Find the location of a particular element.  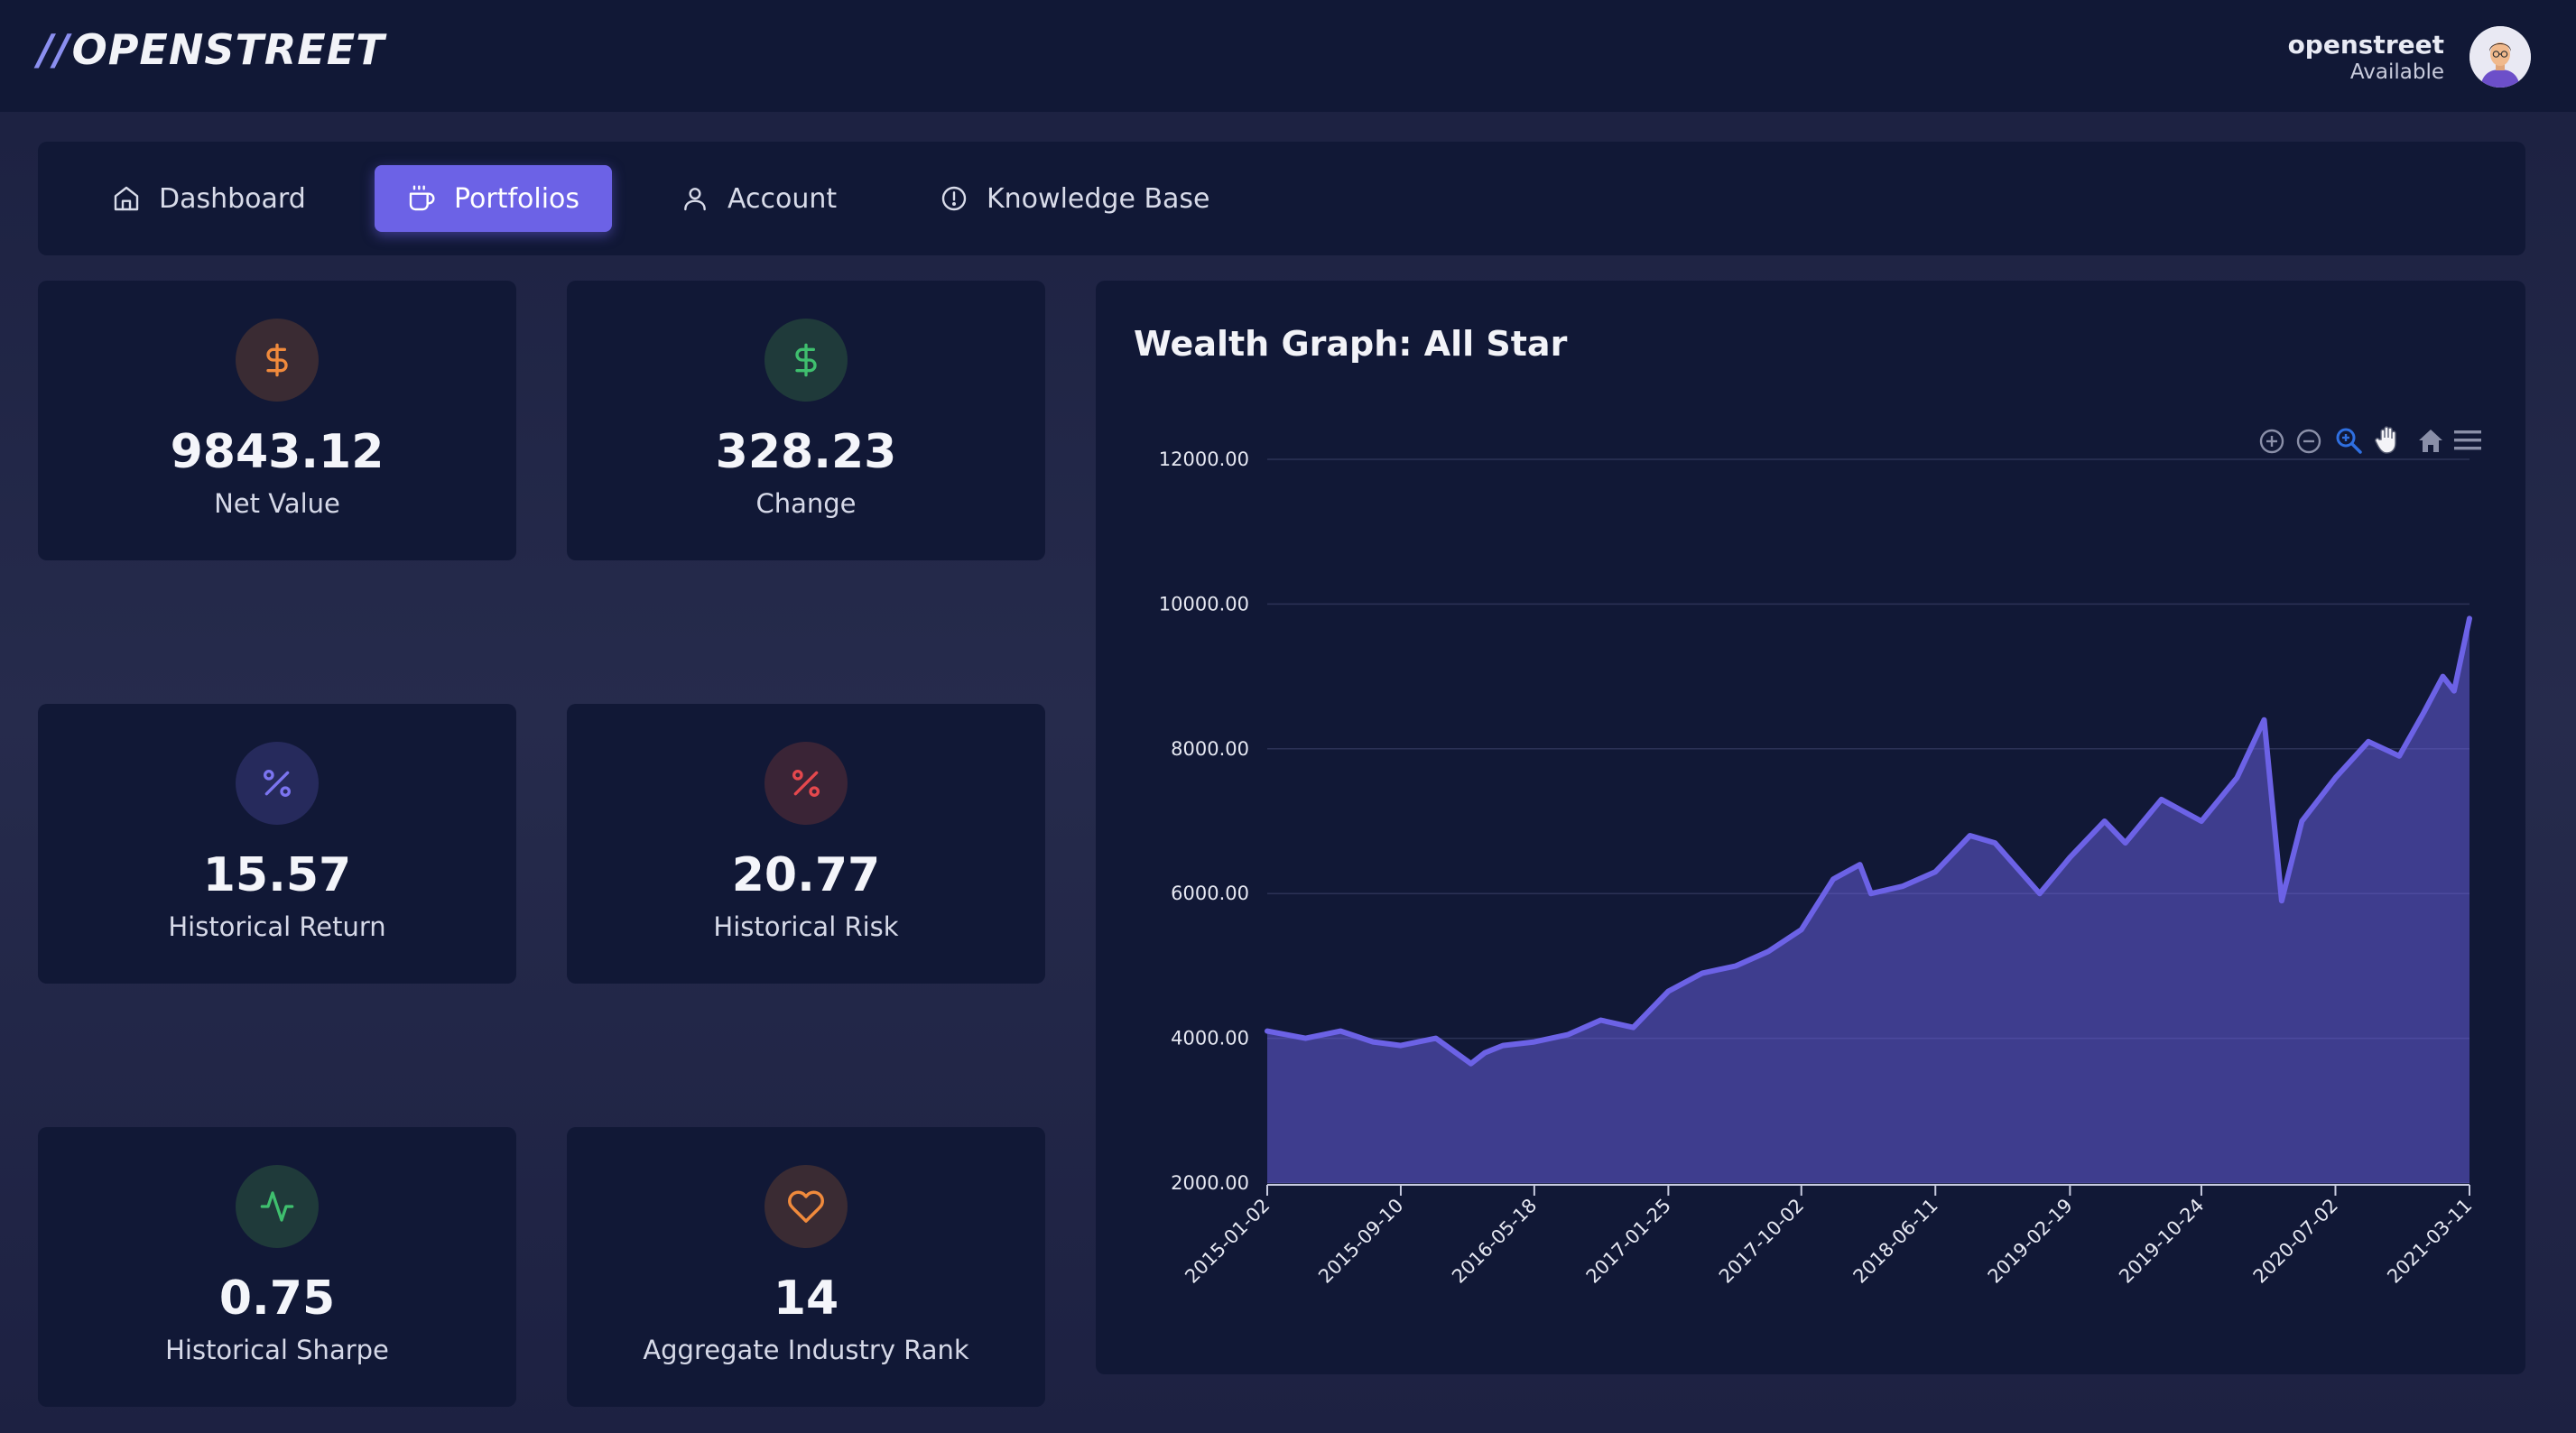

stat-label: Change is located at coordinates (806, 503).